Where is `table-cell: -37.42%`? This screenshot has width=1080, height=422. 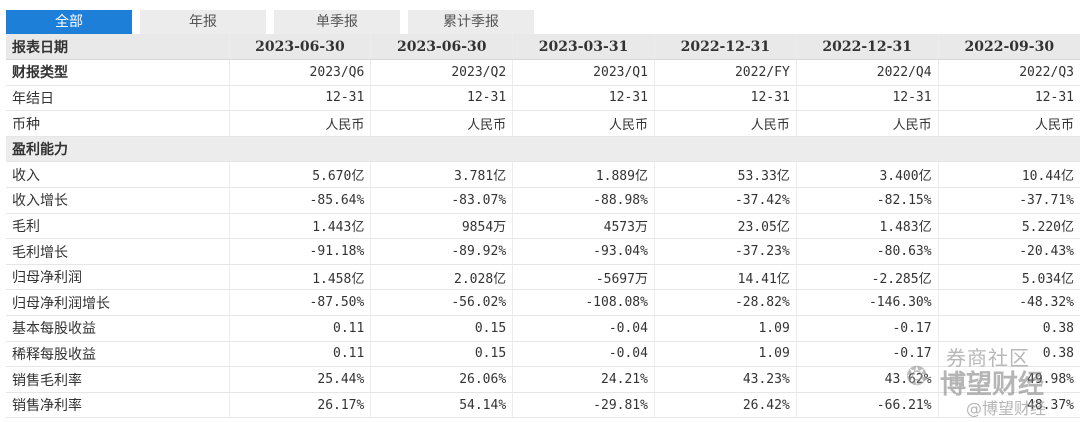
table-cell: -37.42% is located at coordinates (725, 200).